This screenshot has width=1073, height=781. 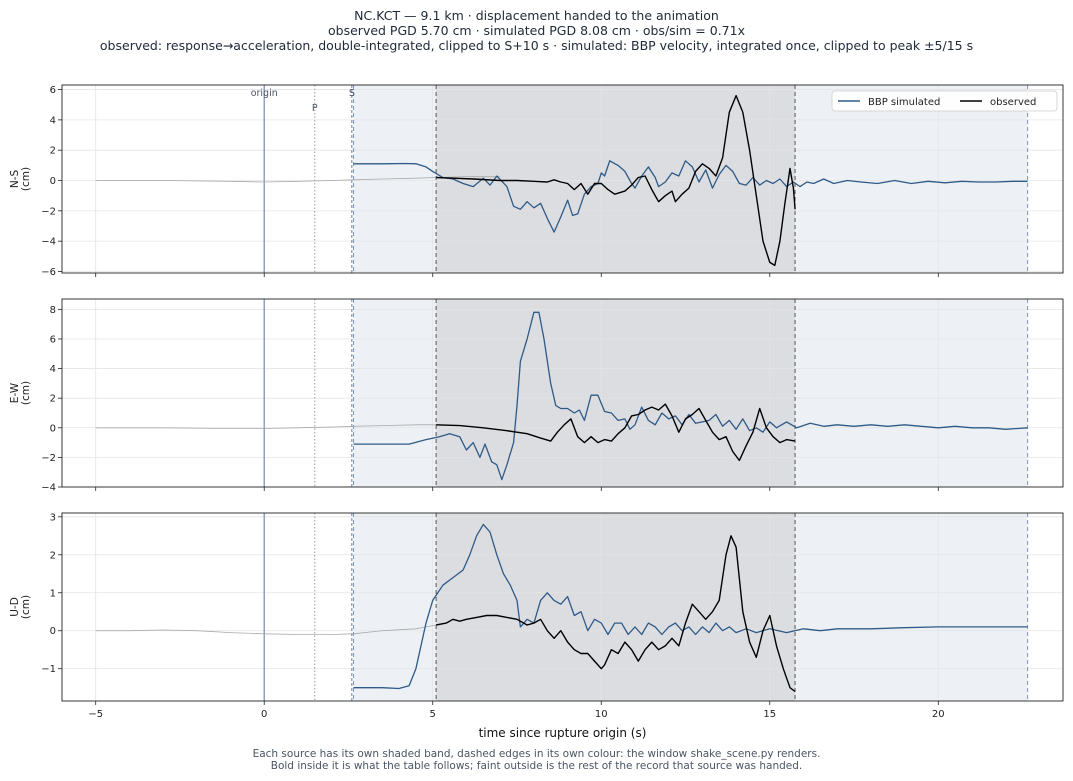 What do you see at coordinates (20, 607) in the screenshot?
I see `y-axis-label: U-D(cm)` at bounding box center [20, 607].